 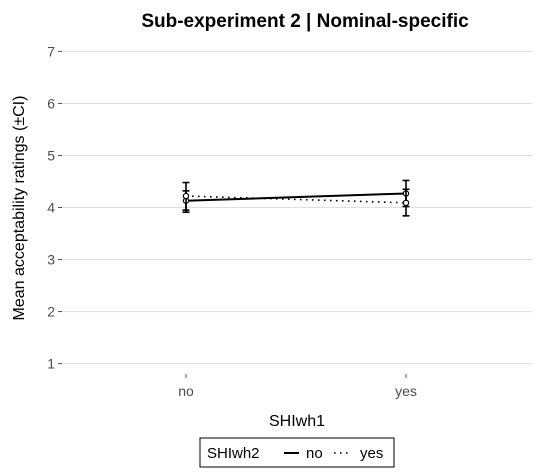 I want to click on legend-title: SHIwh2, so click(x=233, y=453).